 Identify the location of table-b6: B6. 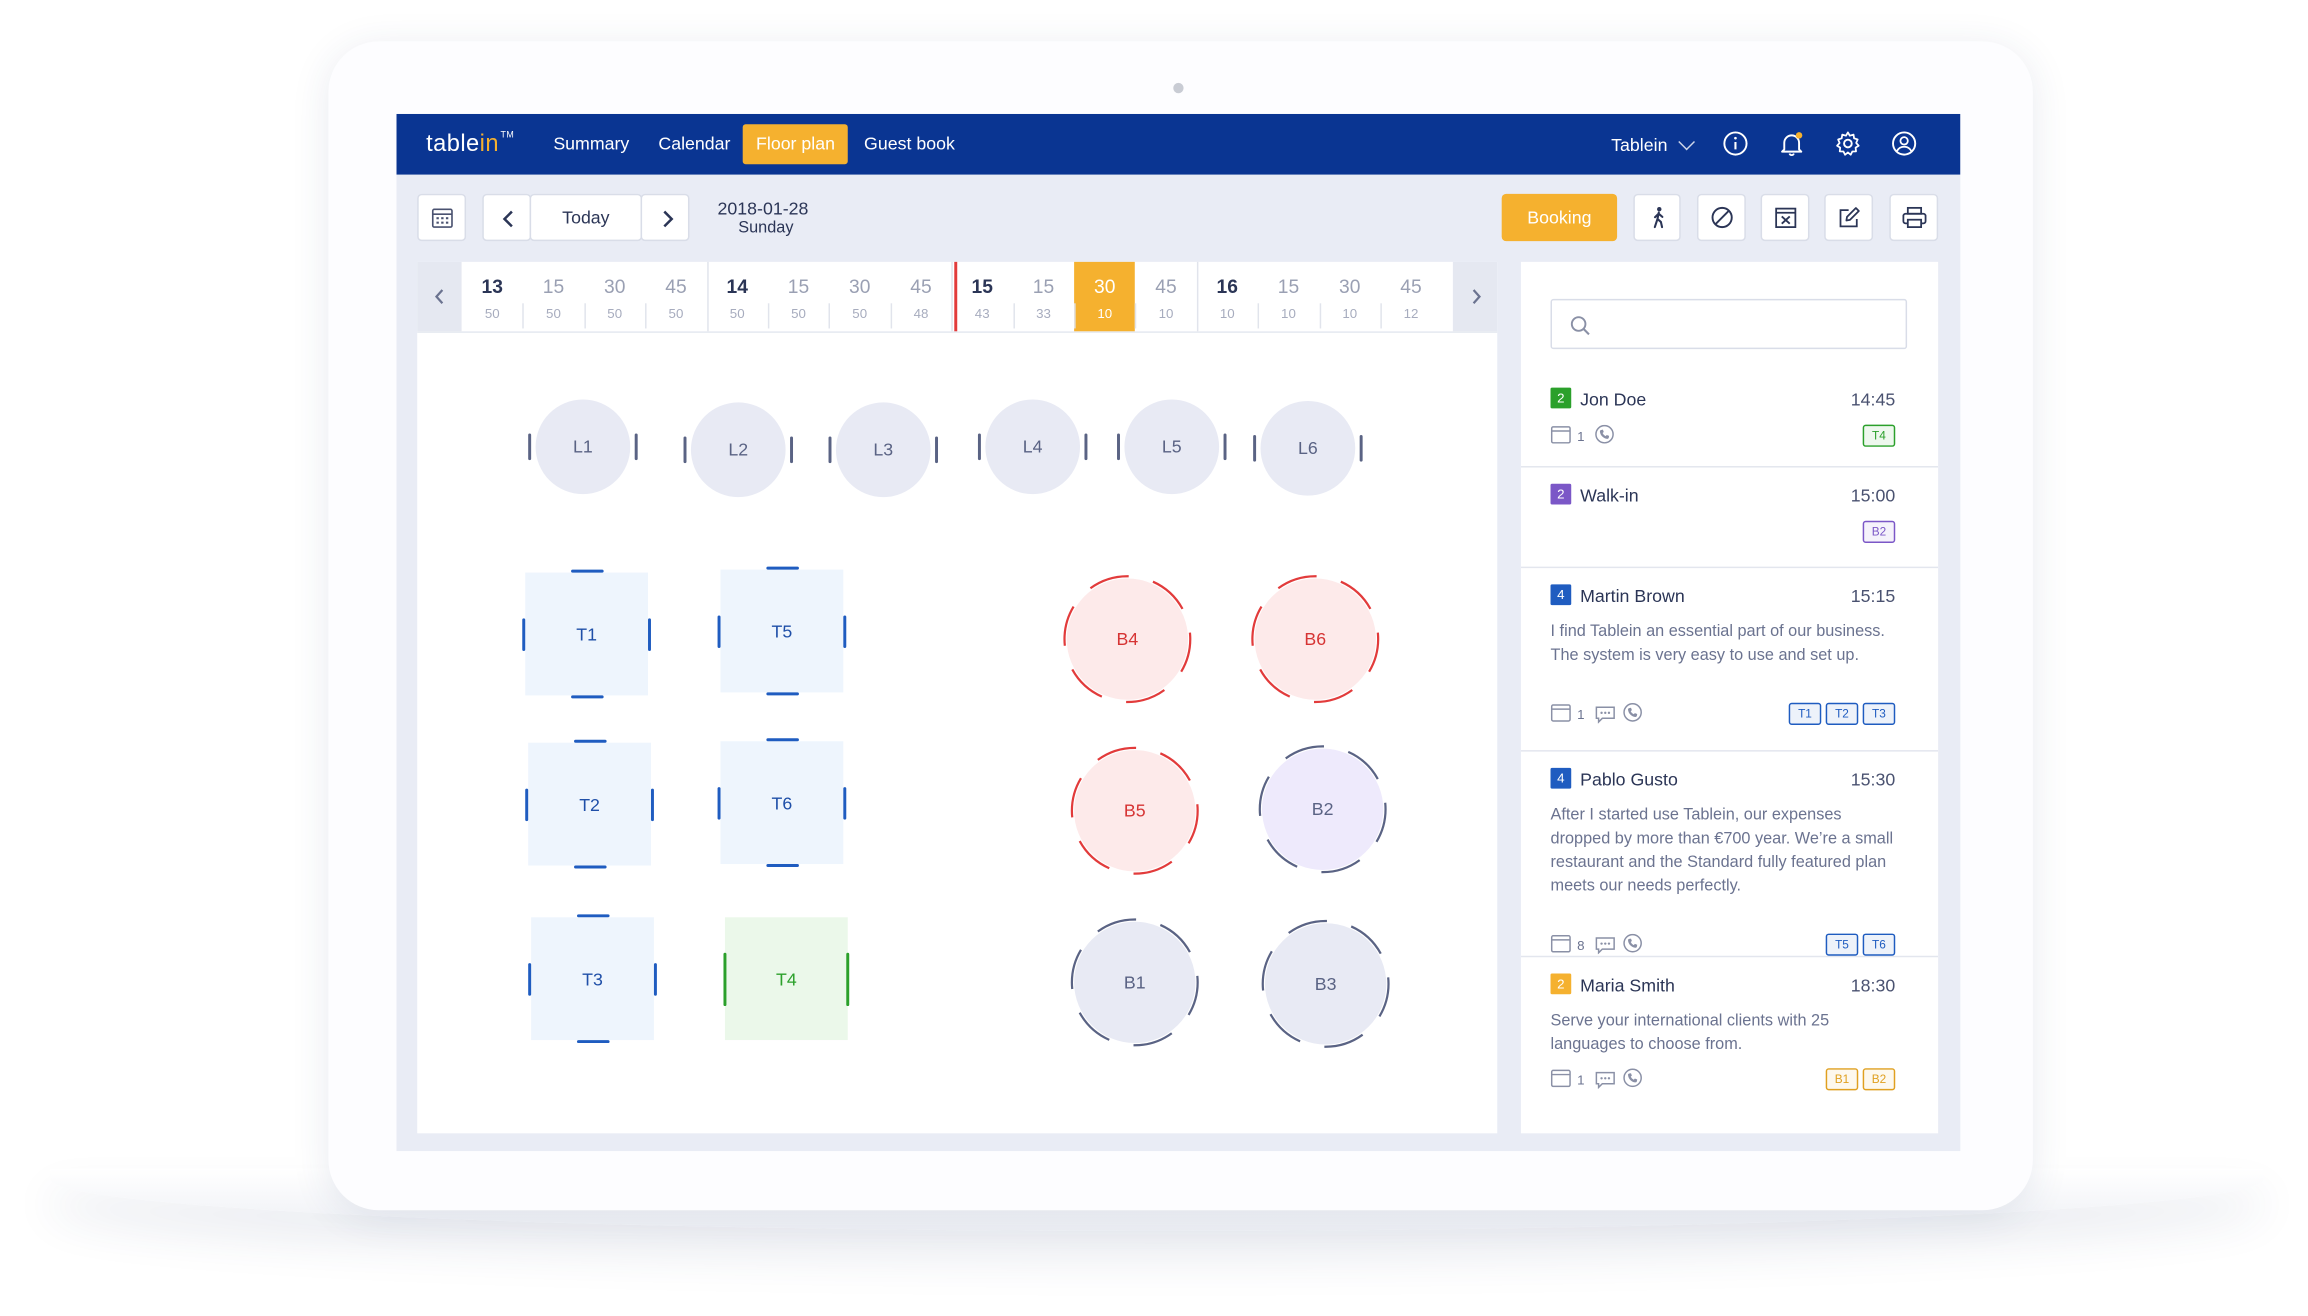
(1315, 639).